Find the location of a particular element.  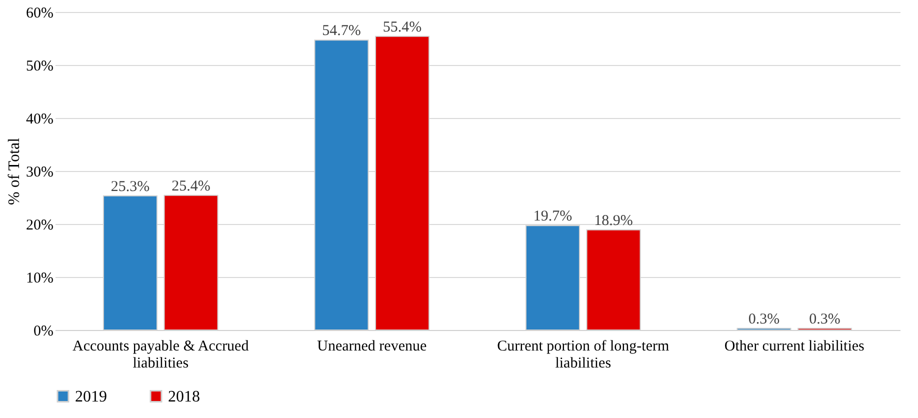

y-tick-label: 20% is located at coordinates (40, 226).